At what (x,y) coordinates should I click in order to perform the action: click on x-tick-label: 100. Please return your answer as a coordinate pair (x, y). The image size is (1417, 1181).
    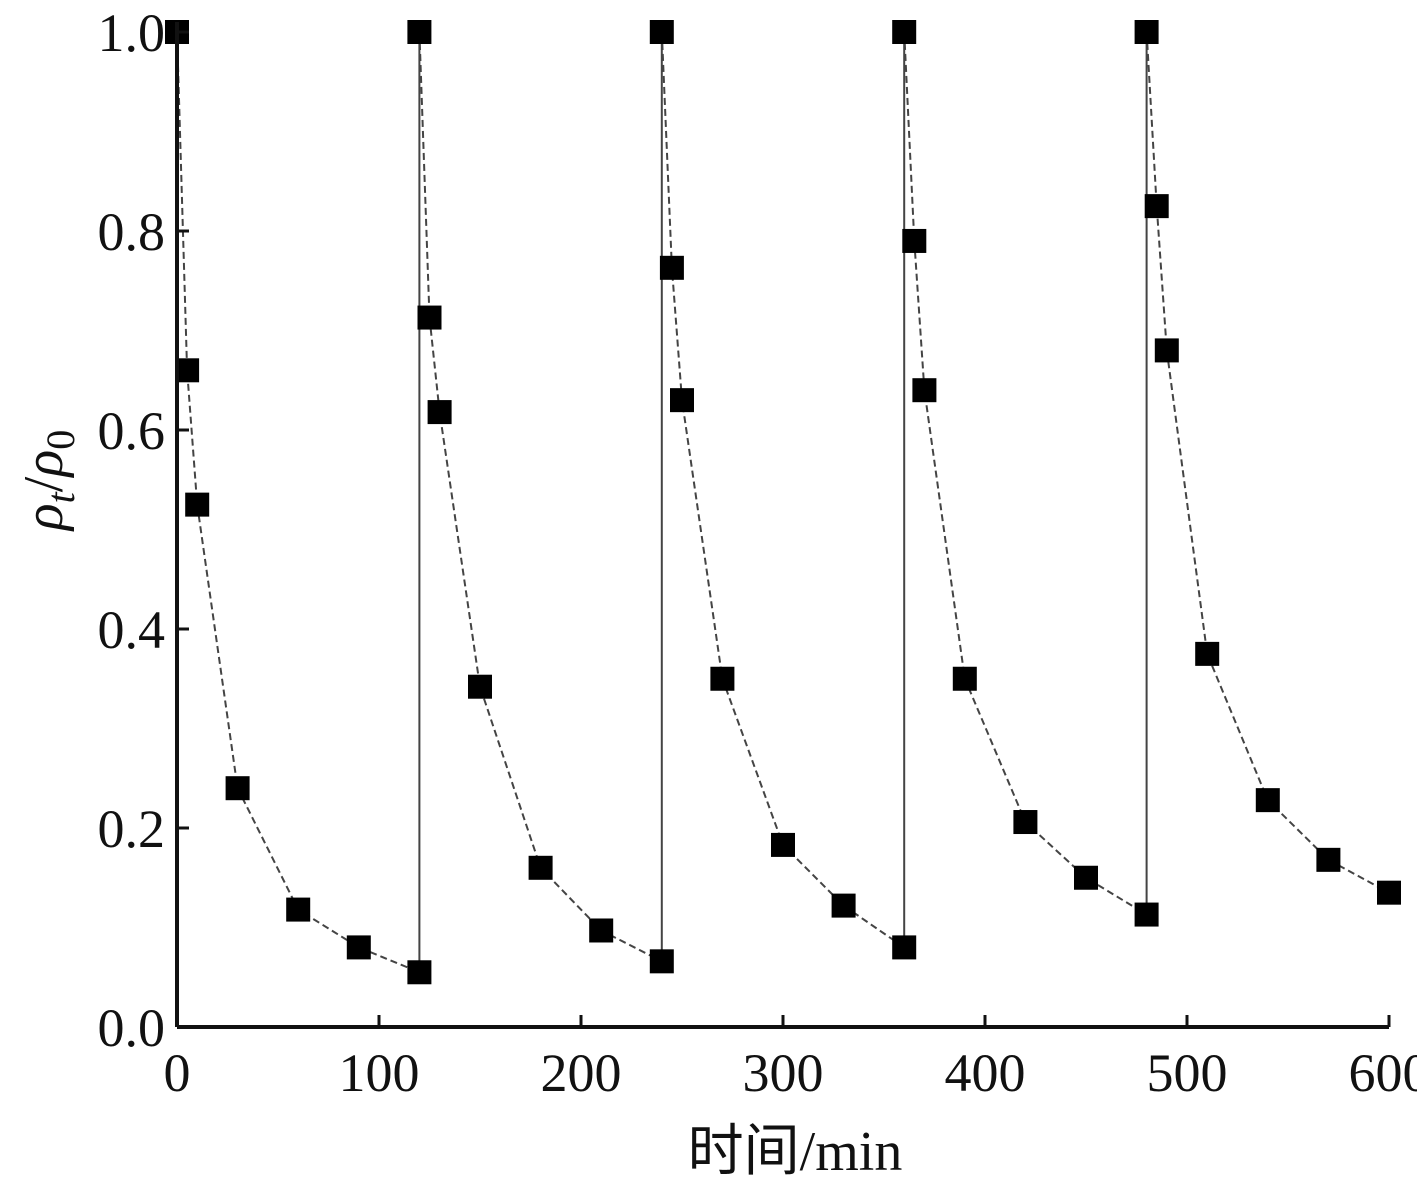
    Looking at the image, I should click on (379, 1073).